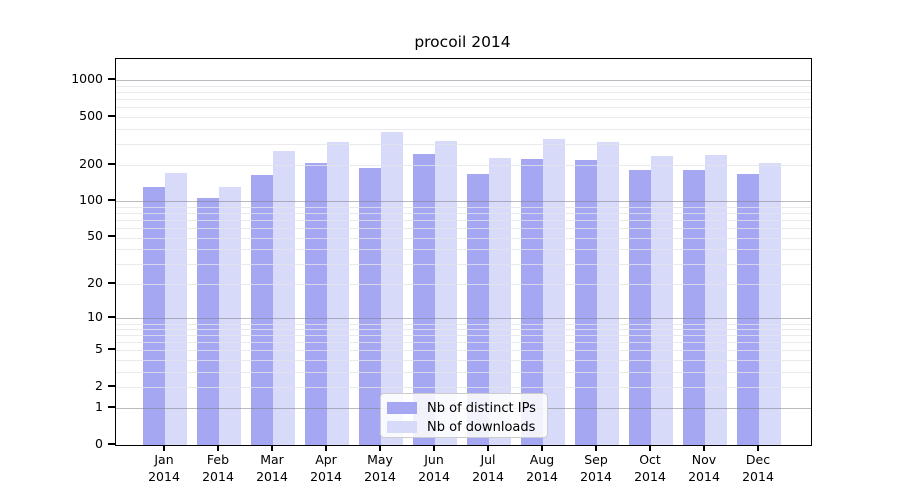 The width and height of the screenshot is (900, 500). I want to click on x-tick-label: Feb 2014, so click(218, 468).